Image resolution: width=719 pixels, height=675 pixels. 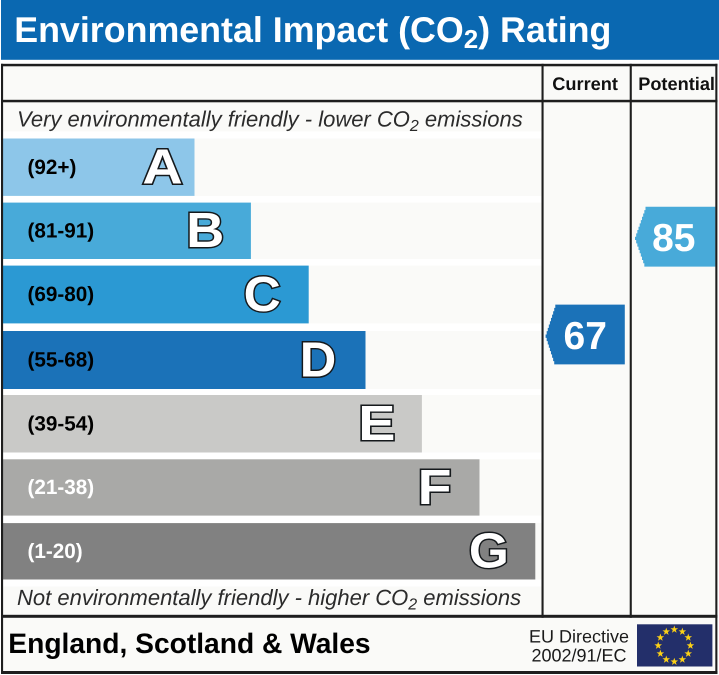 I want to click on svg-text: 2002/91/EC, so click(x=578, y=655).